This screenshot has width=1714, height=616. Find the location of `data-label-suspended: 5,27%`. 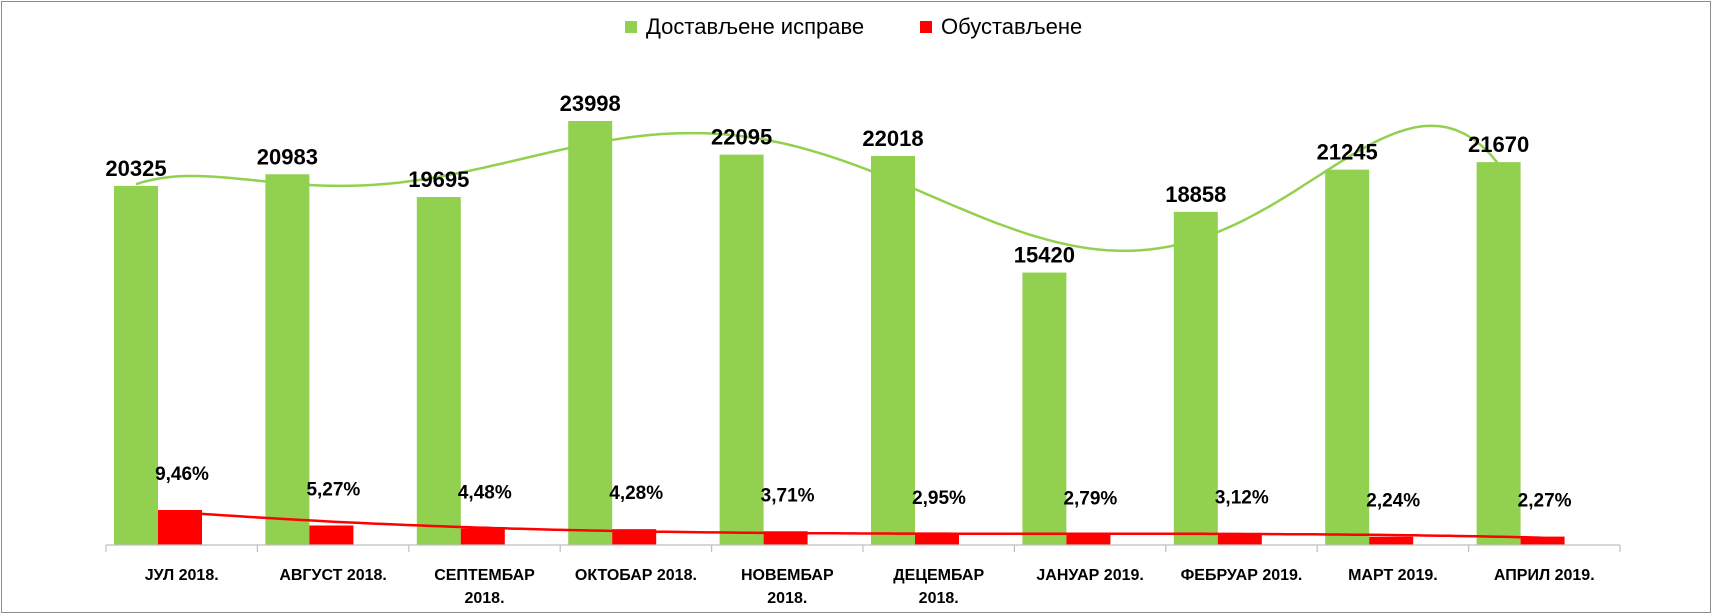

data-label-suspended: 5,27% is located at coordinates (333, 490).